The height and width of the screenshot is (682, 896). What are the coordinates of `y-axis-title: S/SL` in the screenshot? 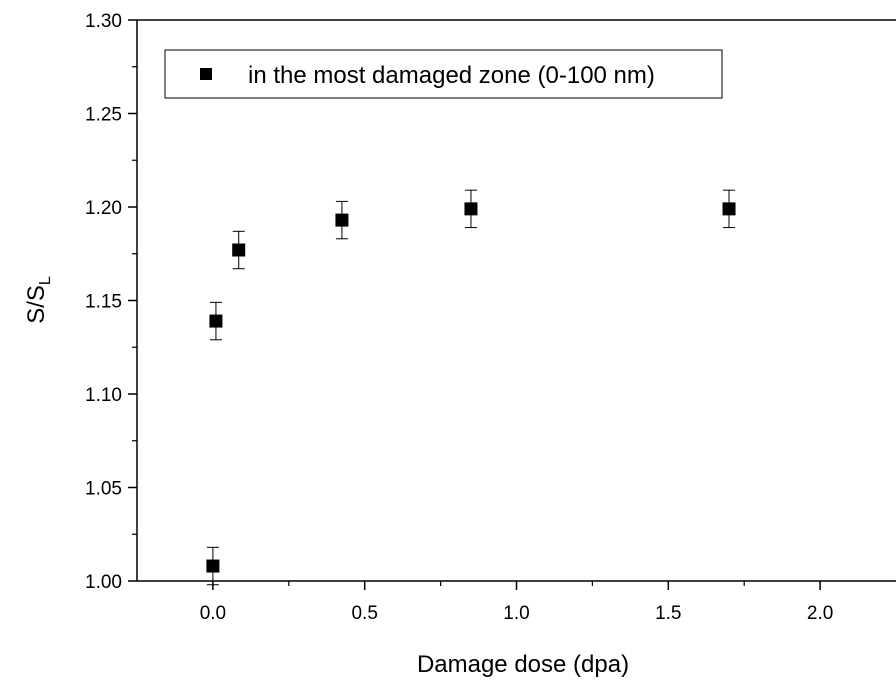 It's located at (38, 300).